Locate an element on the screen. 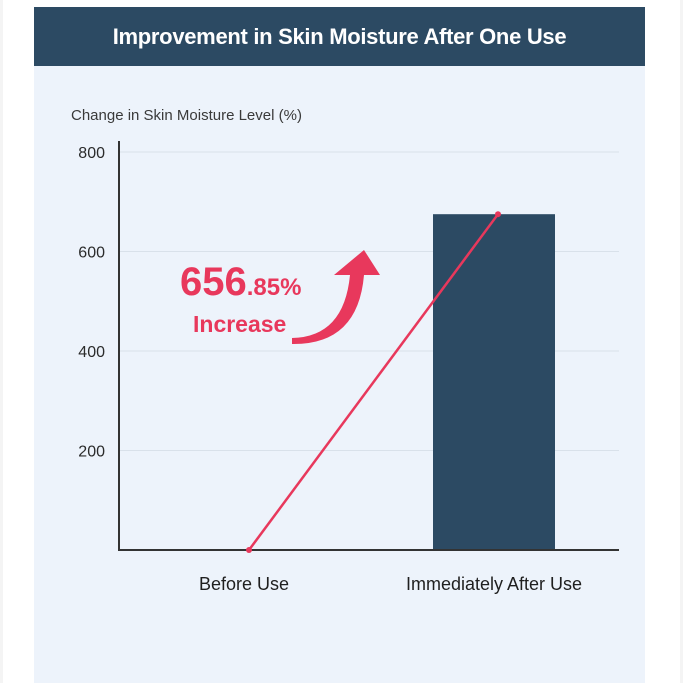 This screenshot has height=683, width=683. frame-edge-left is located at coordinates (1, 341).